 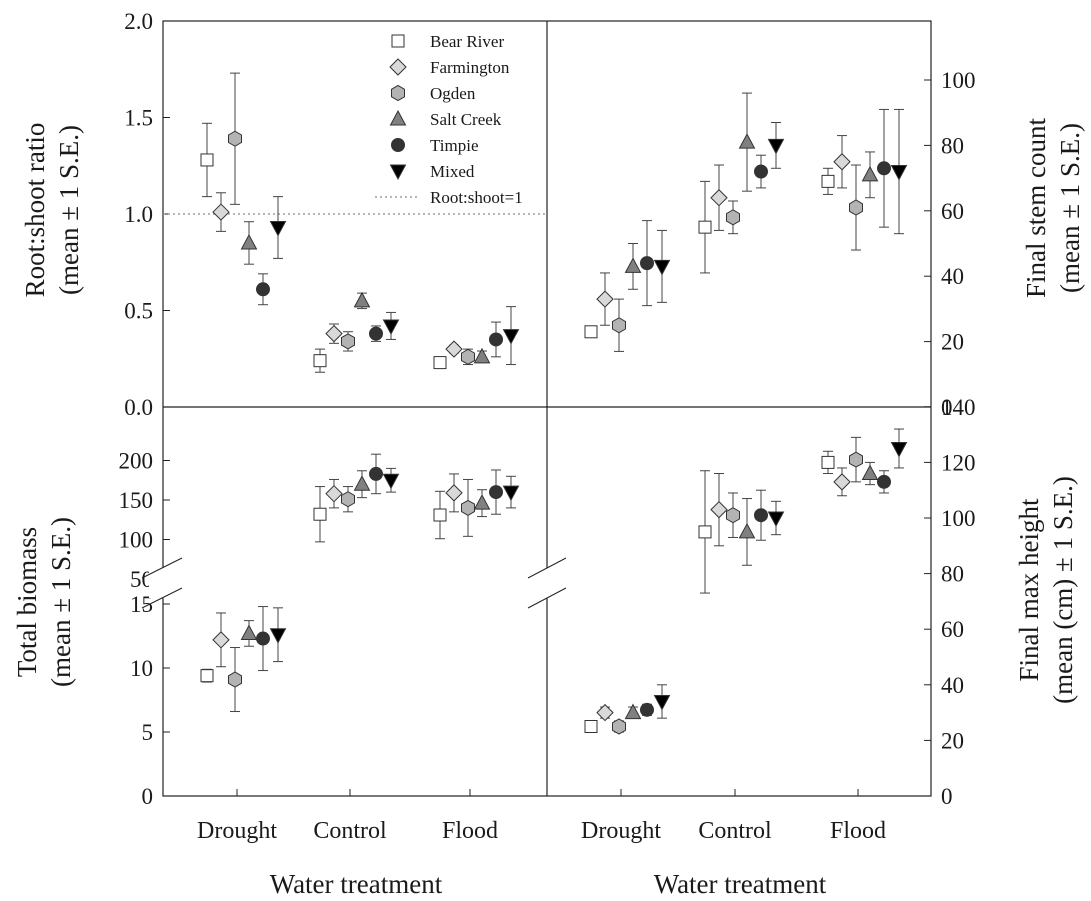 What do you see at coordinates (761, 171) in the screenshot?
I see `stem-count-point-timpie-control` at bounding box center [761, 171].